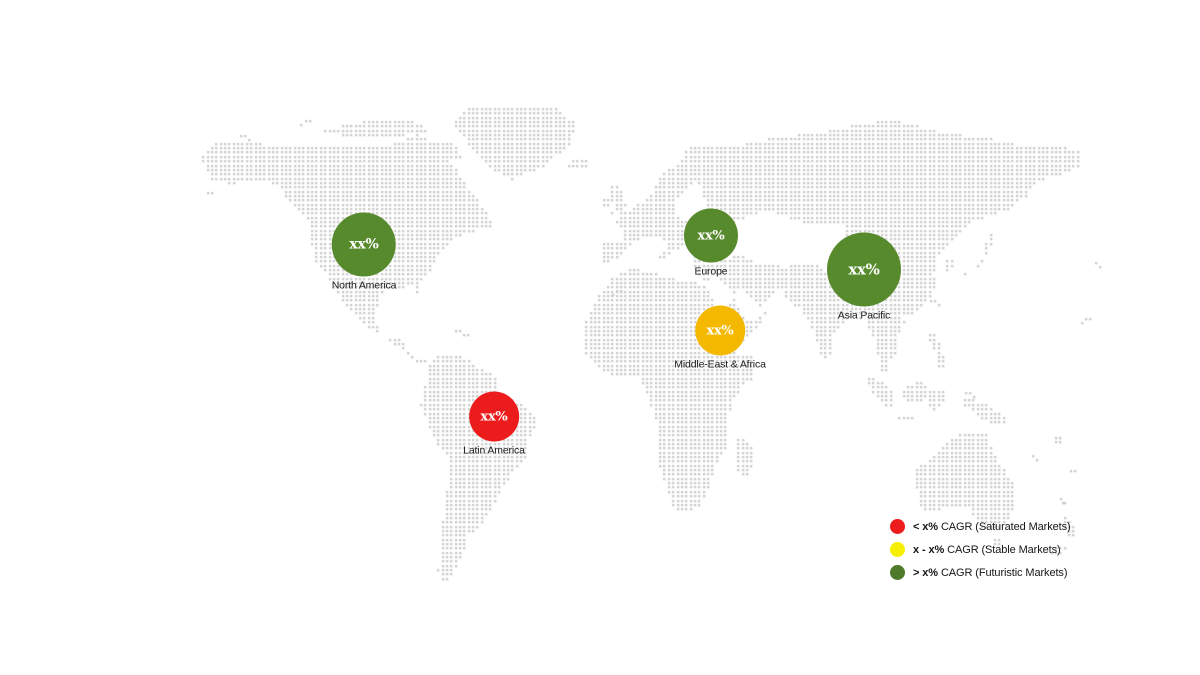 This screenshot has width=1200, height=675. I want to click on legend-label-stable: x - x% CAGR (Stable Markets), so click(987, 549).